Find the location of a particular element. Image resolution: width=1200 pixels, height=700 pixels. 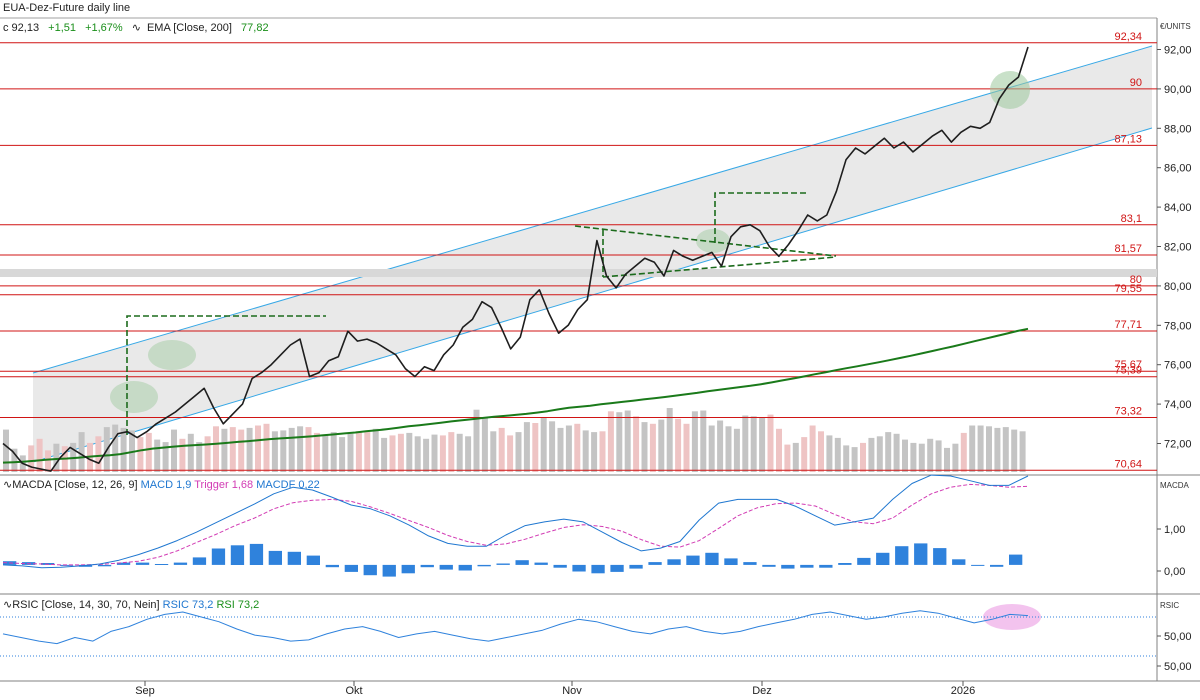

trigger-series-line is located at coordinates (515, 524).